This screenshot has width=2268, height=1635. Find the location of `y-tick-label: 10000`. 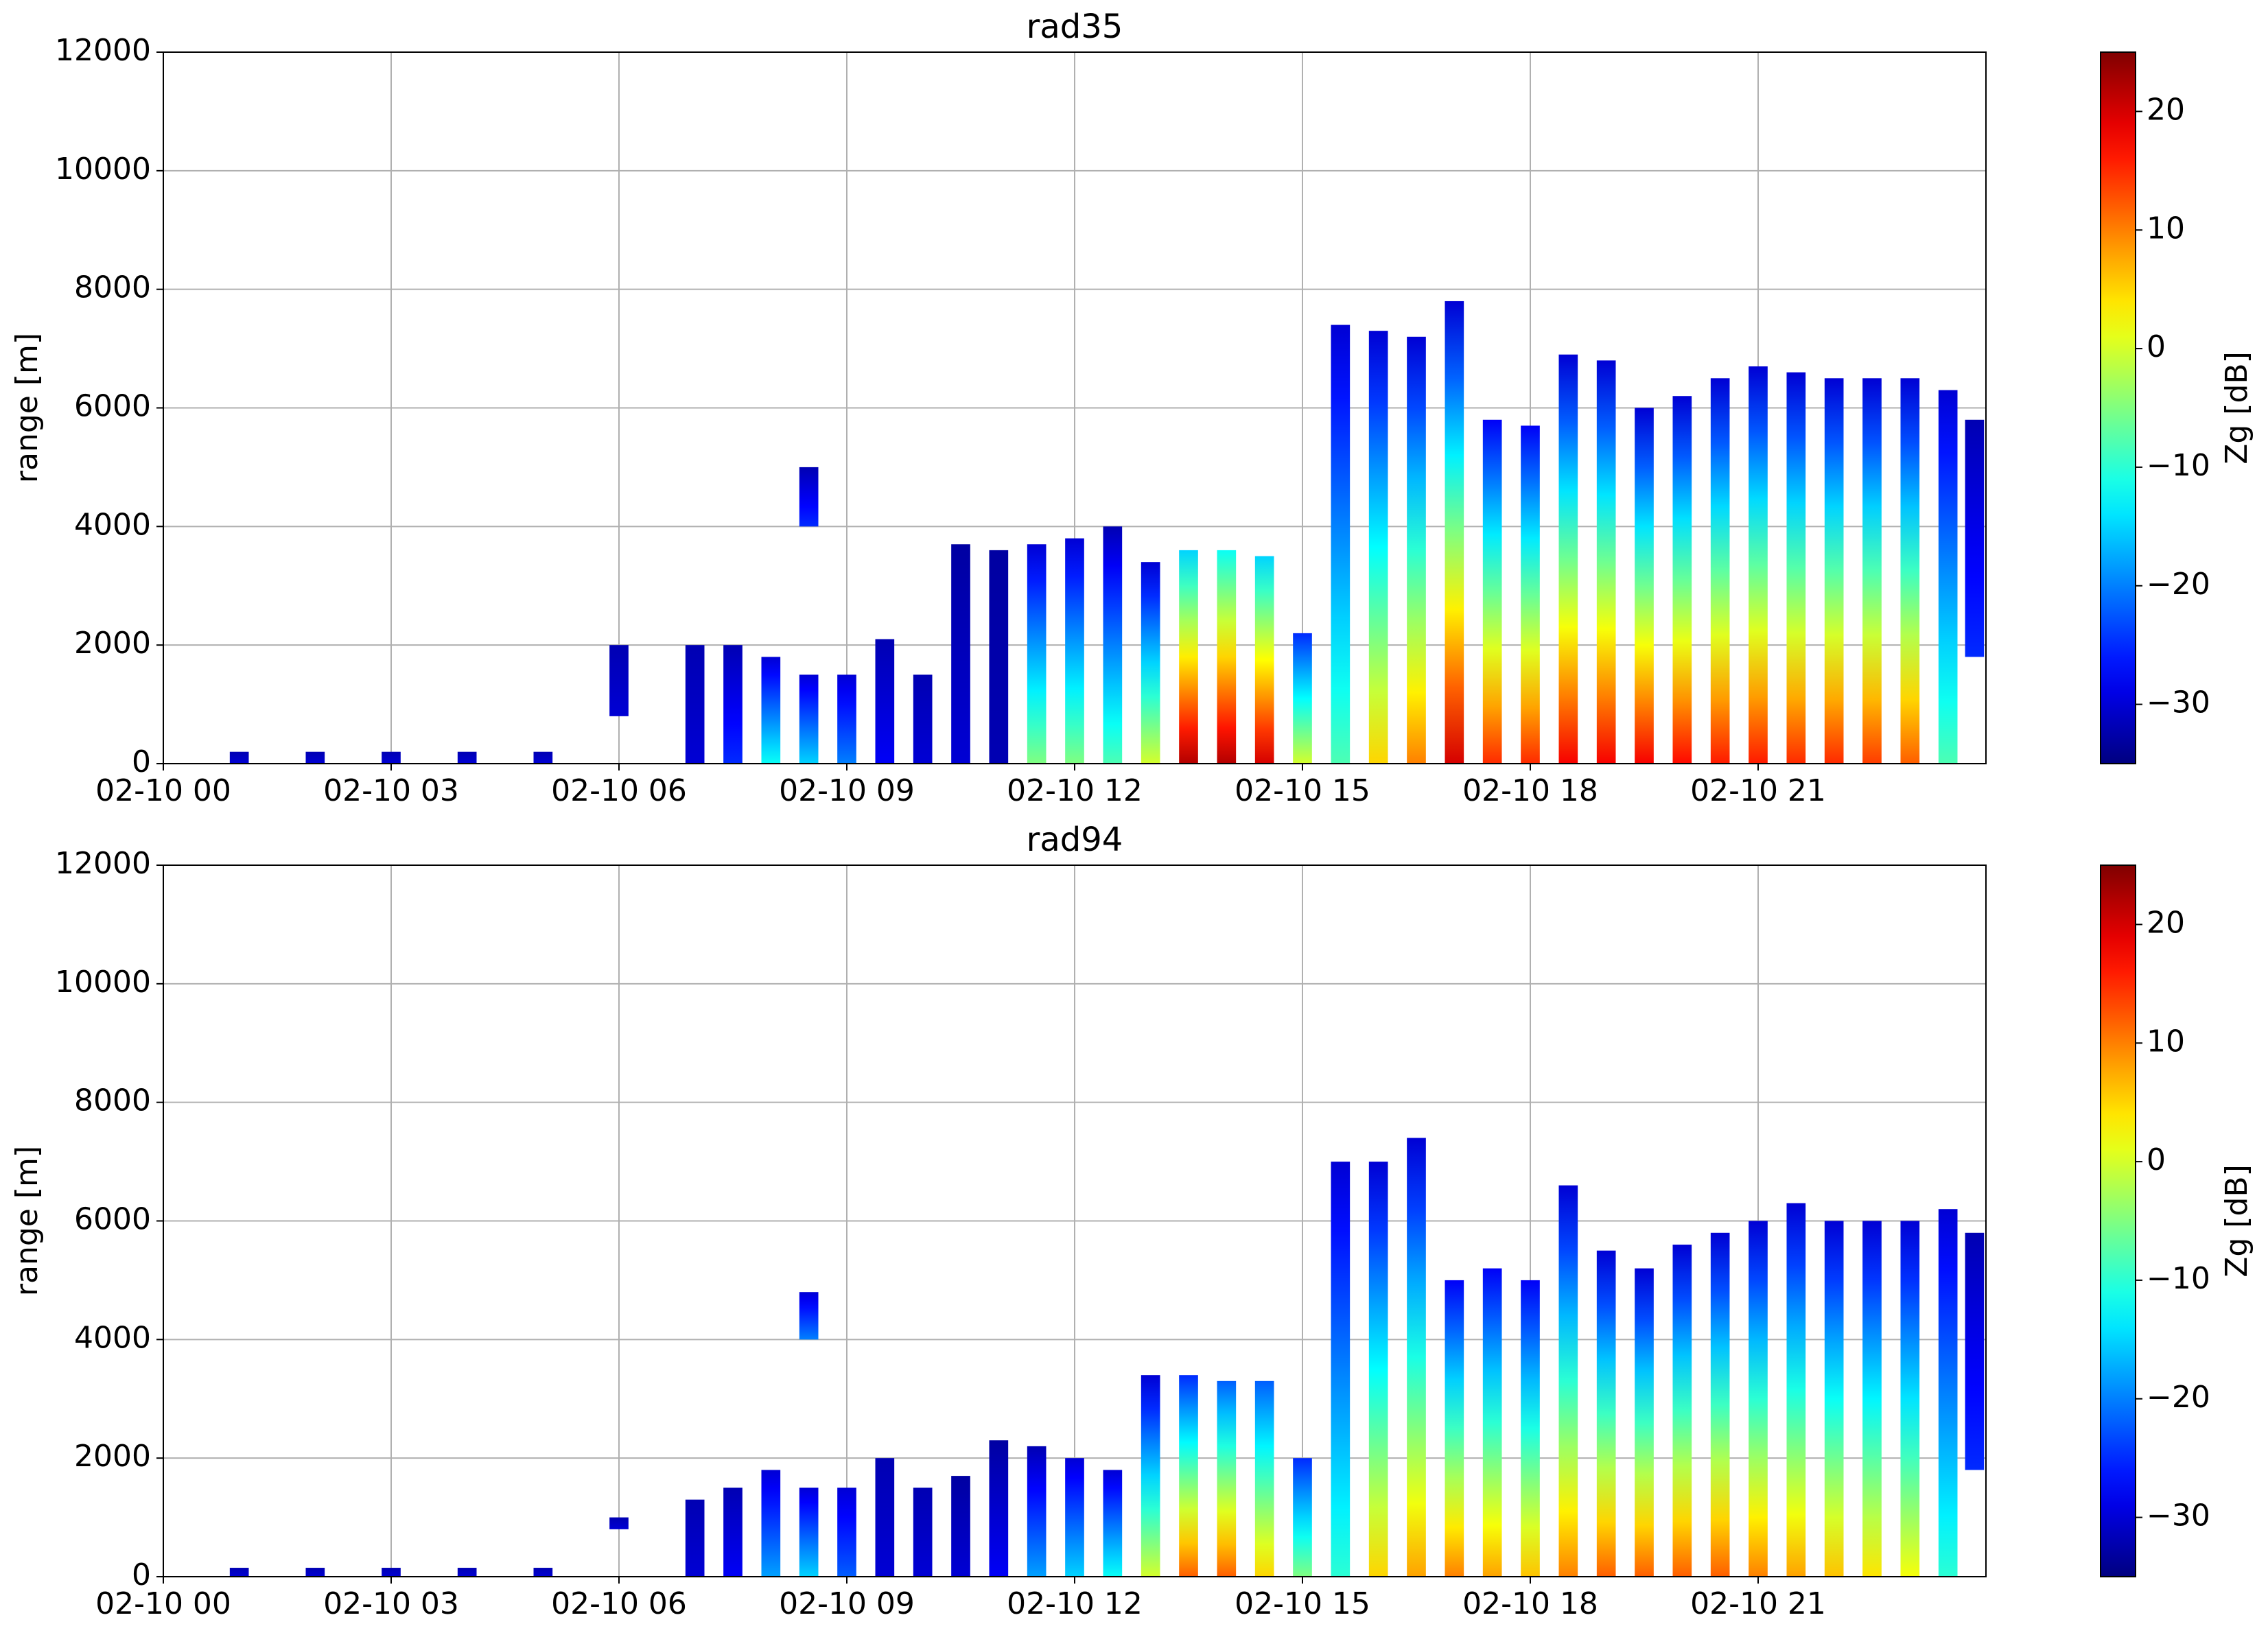

y-tick-label: 10000 is located at coordinates (103, 982).